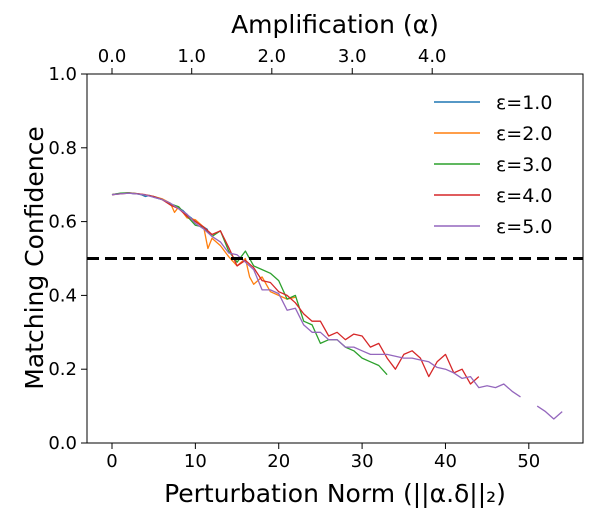 The width and height of the screenshot is (596, 520). What do you see at coordinates (67, 259) in the screenshot?
I see `y-axis: 0.0 0.2 0.4 0.6 0.8 1.0` at bounding box center [67, 259].